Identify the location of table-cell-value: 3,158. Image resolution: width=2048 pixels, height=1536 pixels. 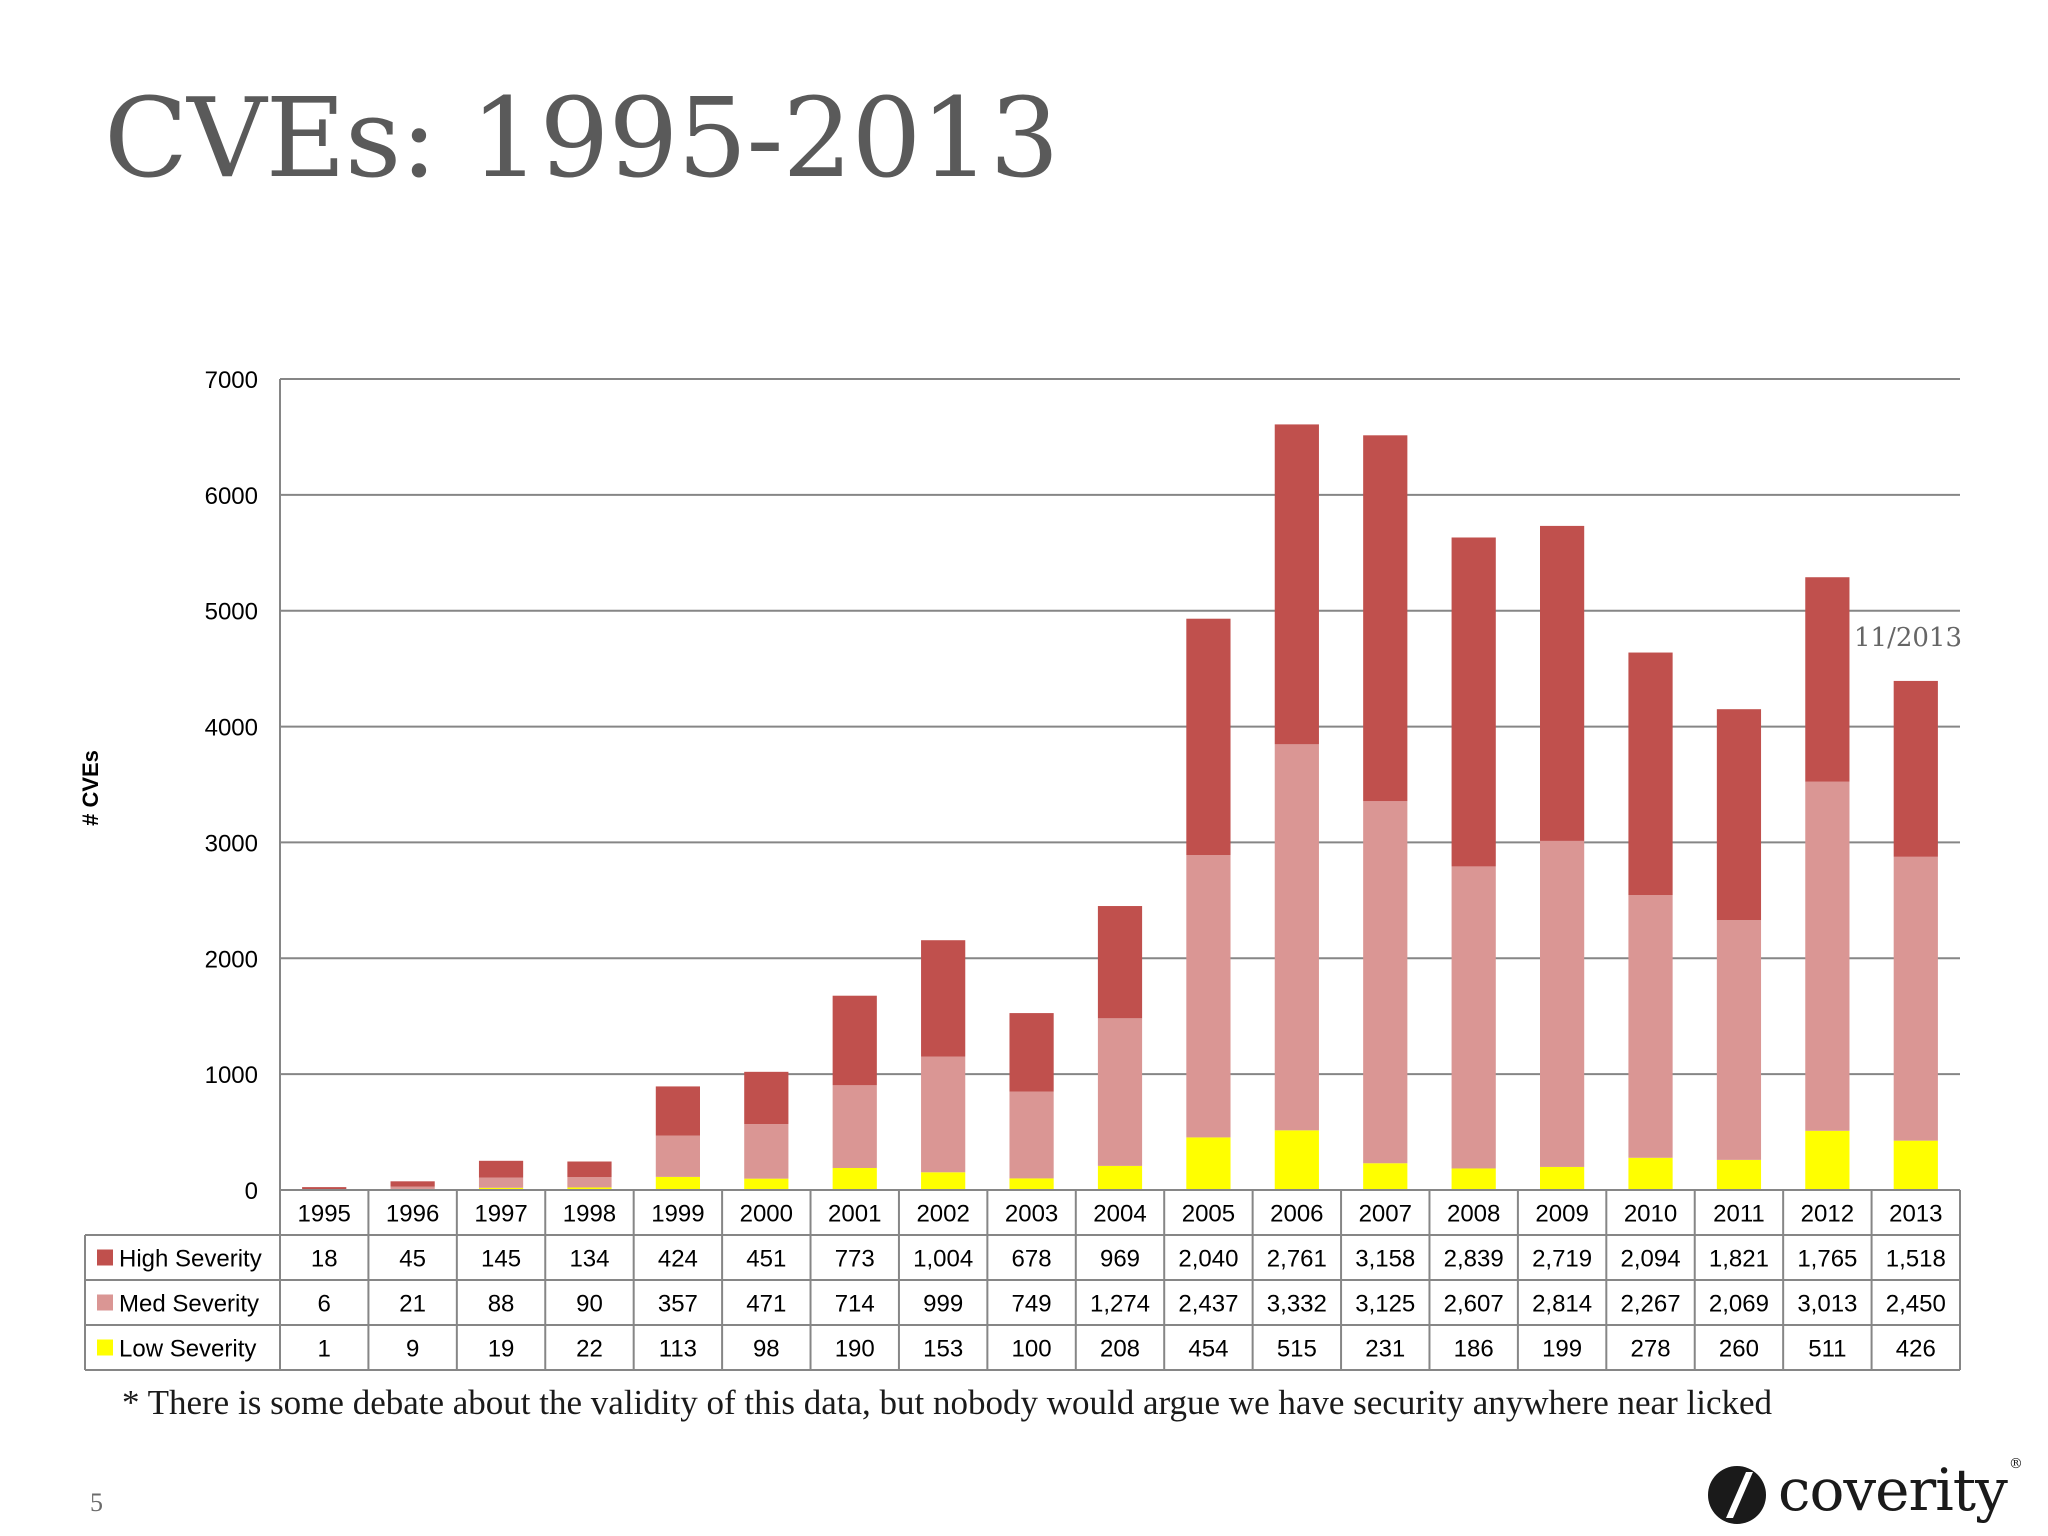
(1385, 1259).